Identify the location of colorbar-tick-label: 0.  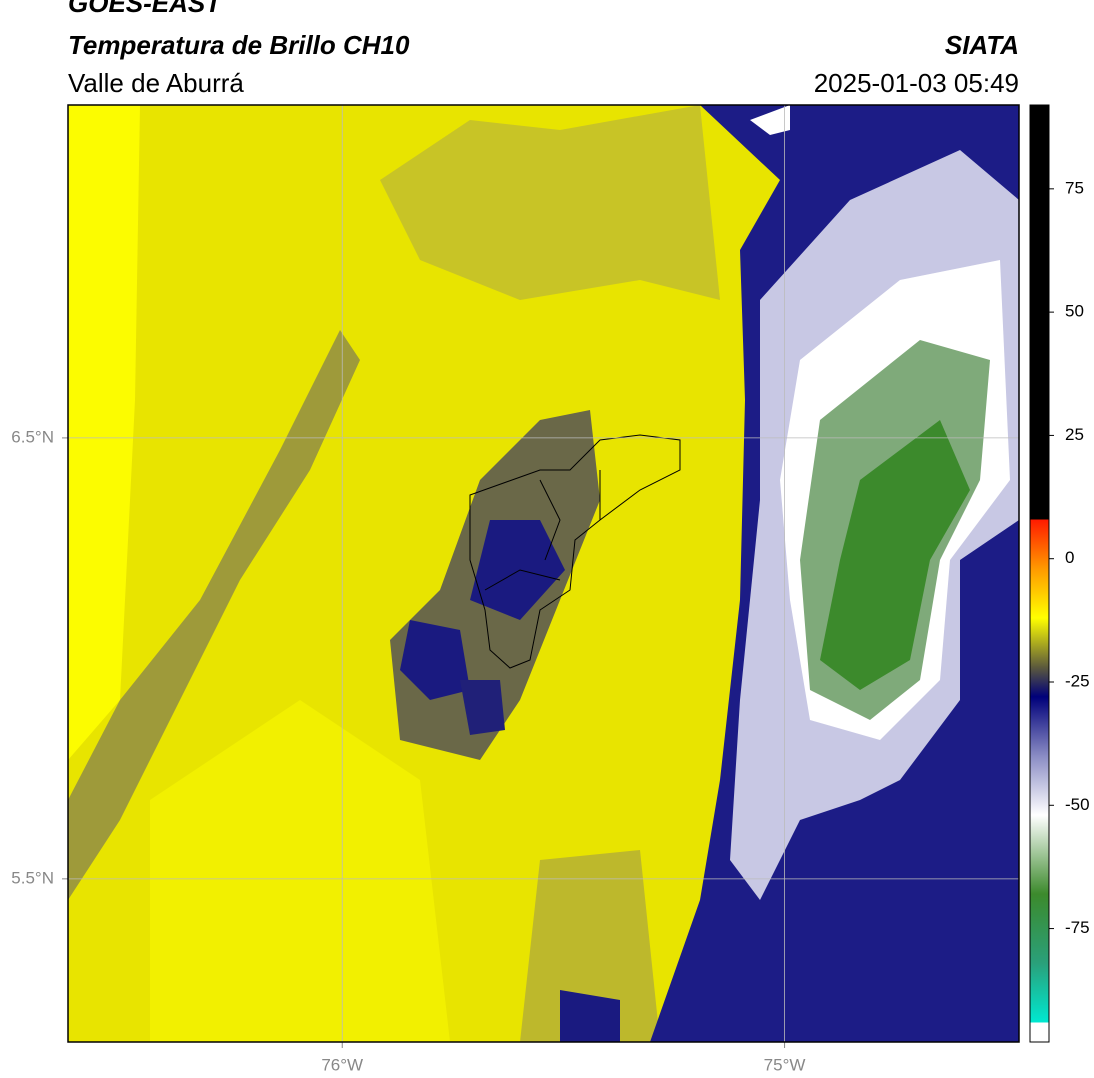
(1069, 557).